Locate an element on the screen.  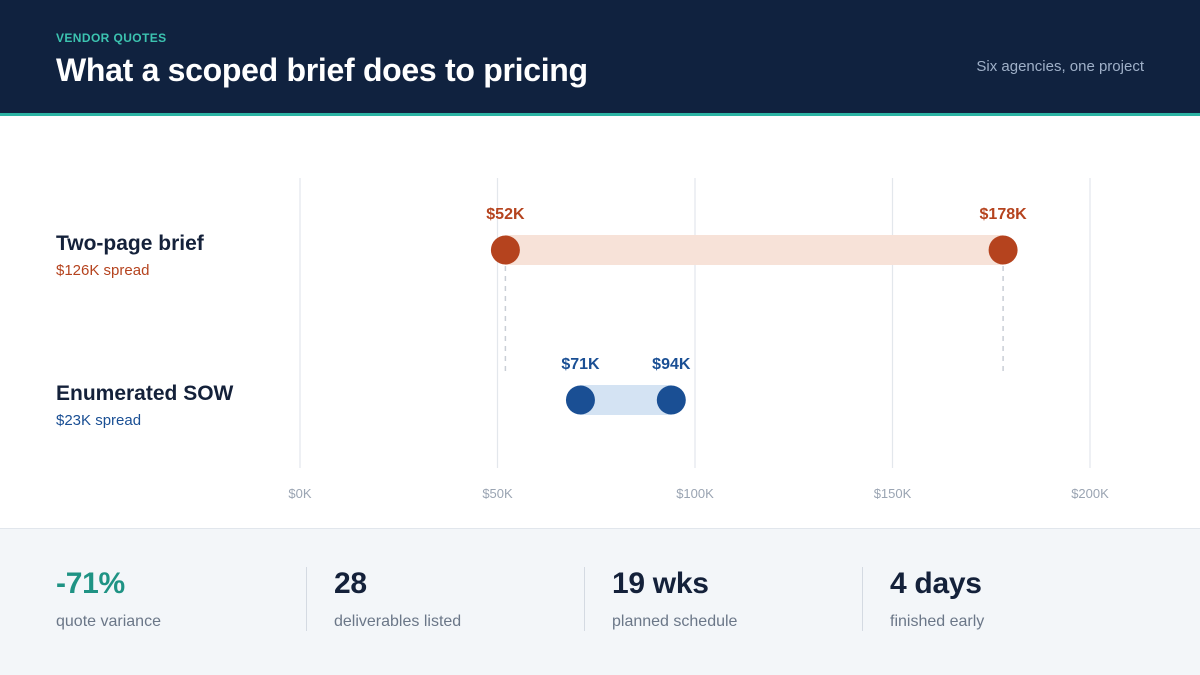
range-max-label: $178K is located at coordinates (1004, 214).